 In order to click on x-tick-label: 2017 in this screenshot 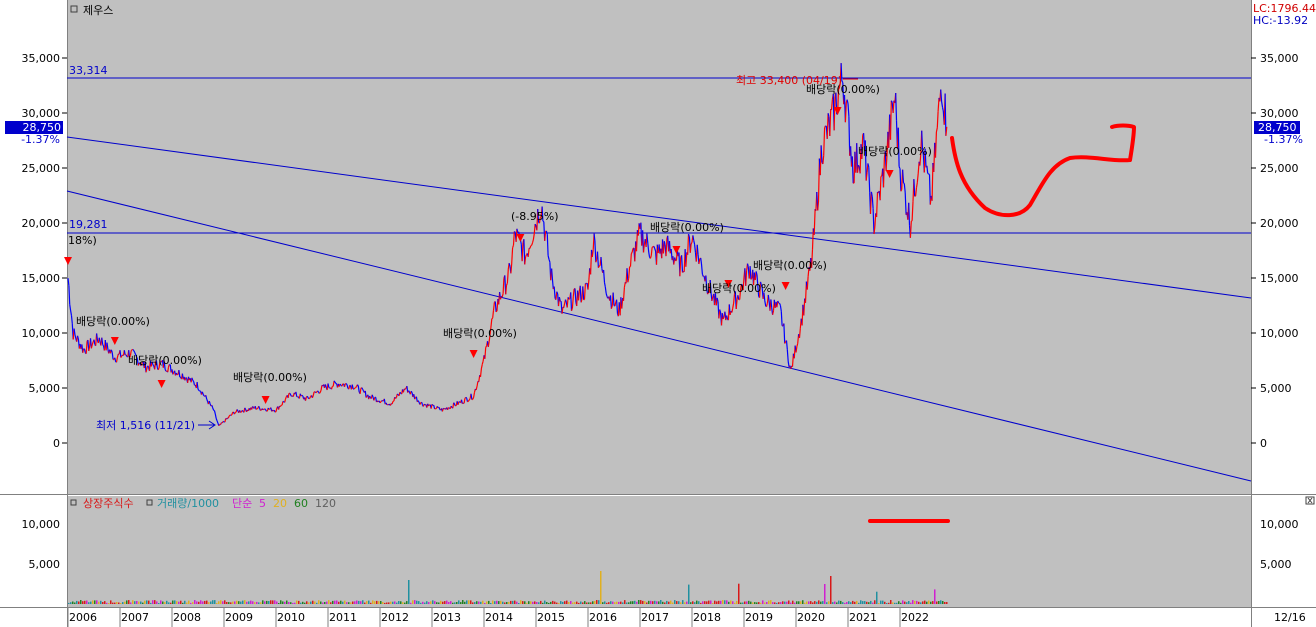, I will do `click(655, 617)`.